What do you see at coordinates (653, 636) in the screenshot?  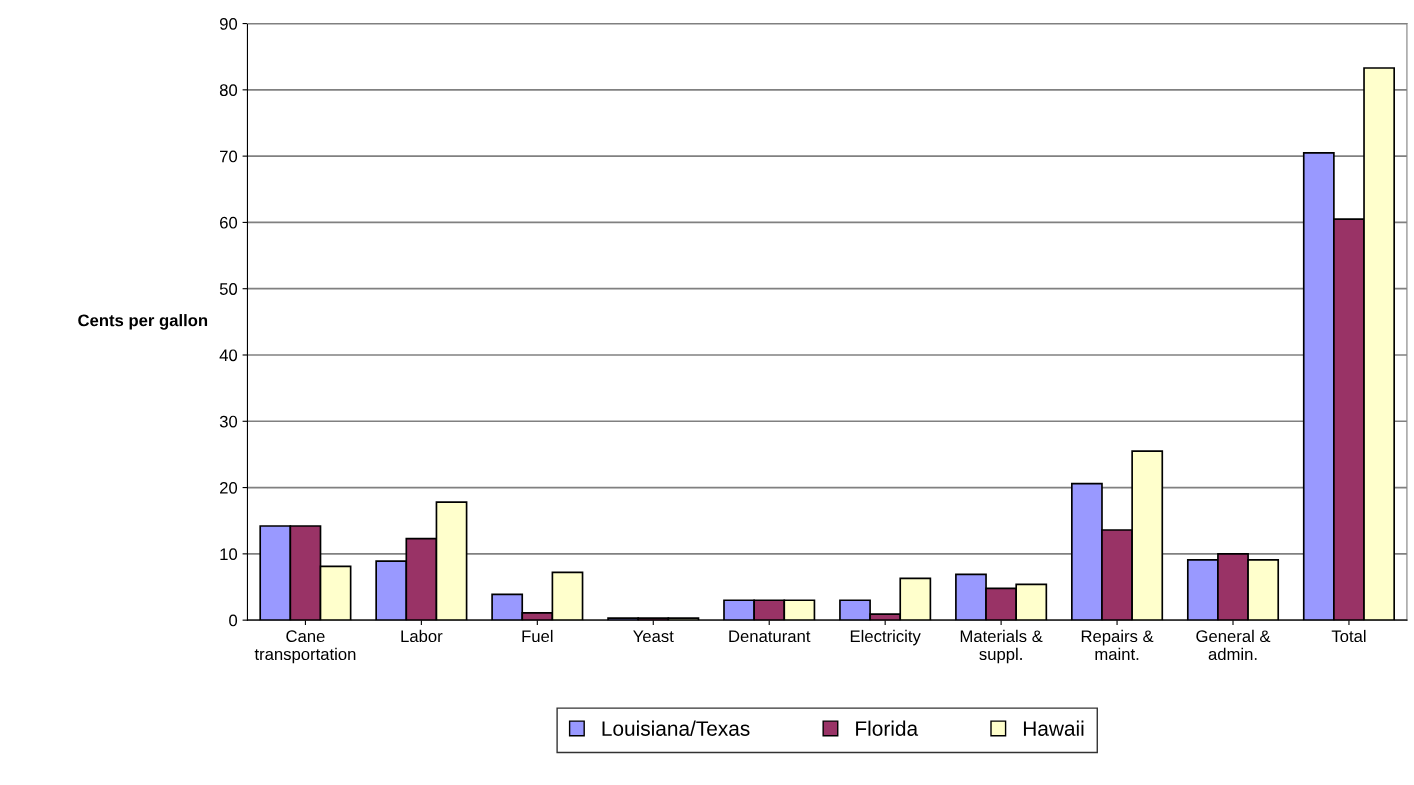 I see `x-tick-label: Yeast` at bounding box center [653, 636].